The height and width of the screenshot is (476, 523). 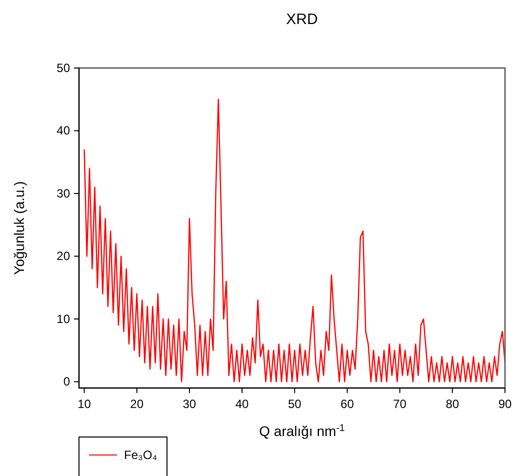 I want to click on y-tick-label: 20, so click(x=63, y=256).